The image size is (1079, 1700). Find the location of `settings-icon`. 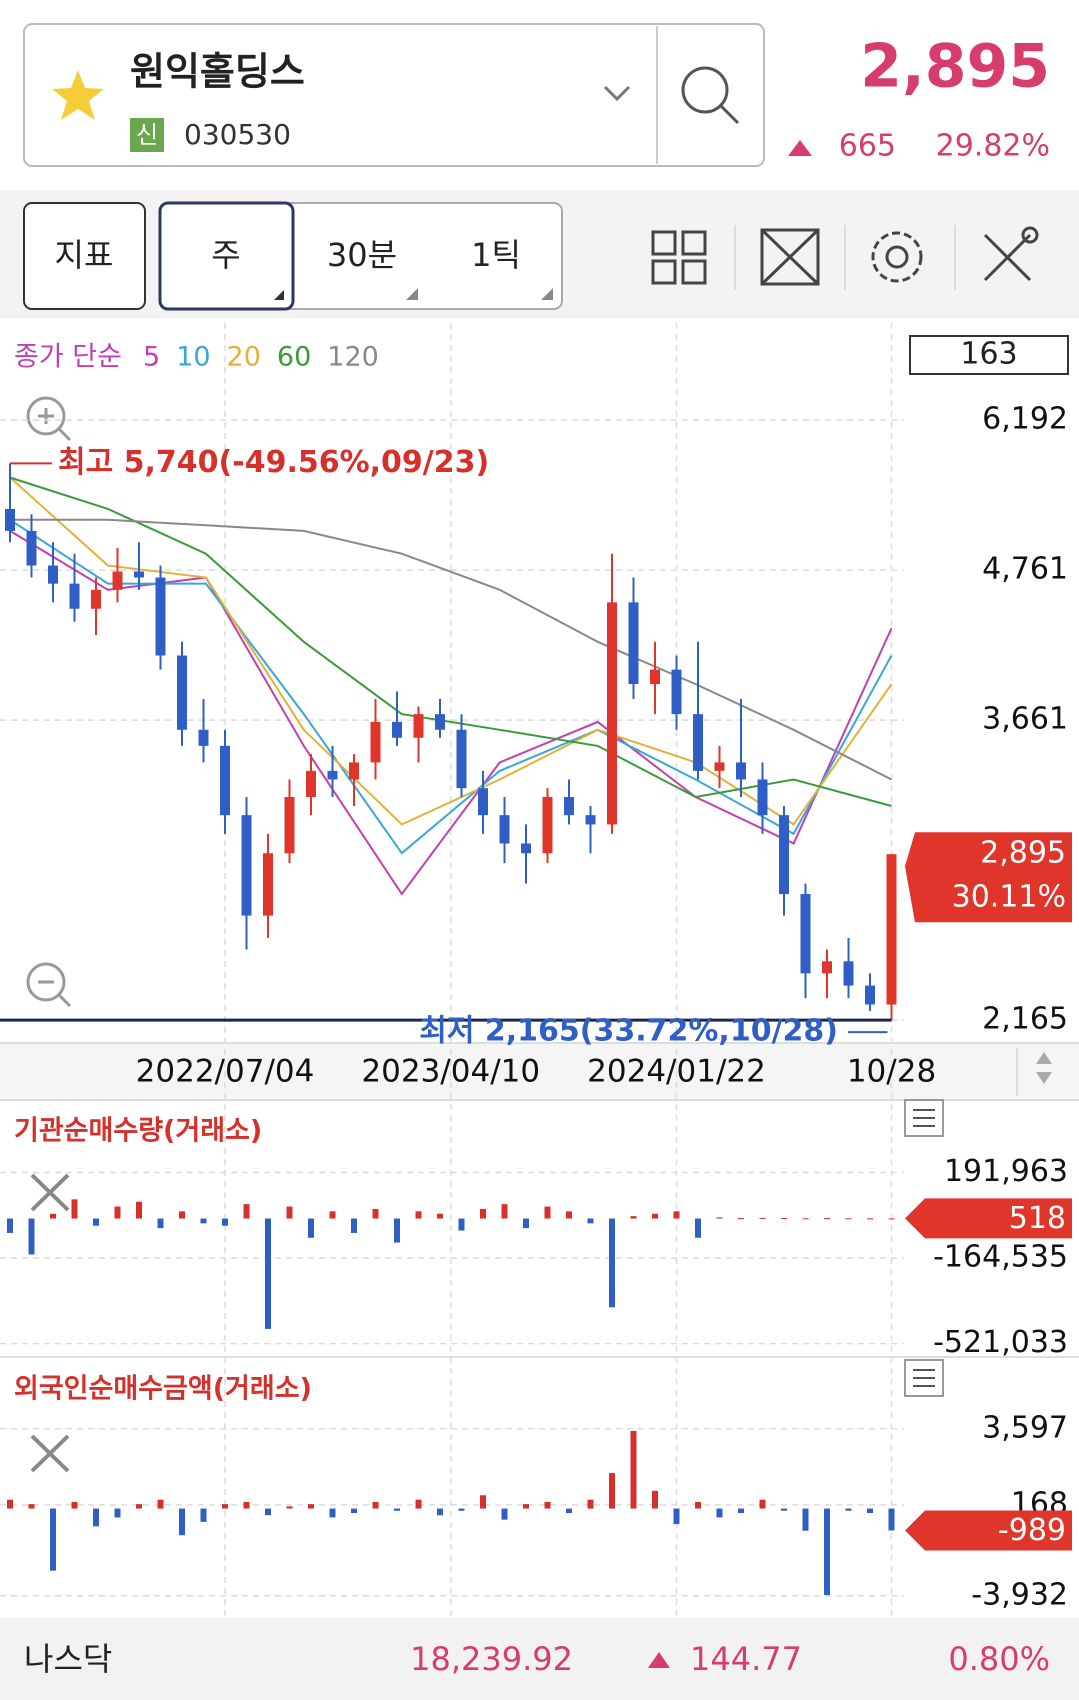

settings-icon is located at coordinates (897, 257).